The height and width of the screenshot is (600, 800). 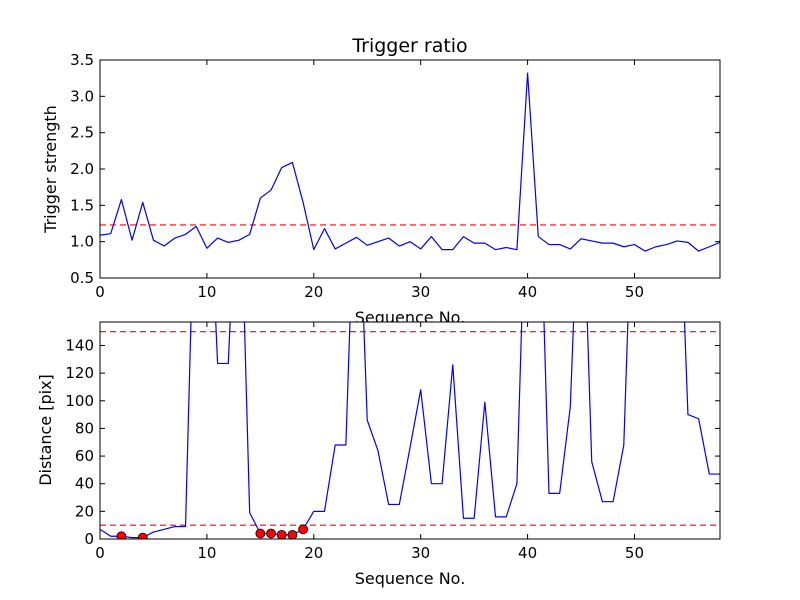 What do you see at coordinates (82, 133) in the screenshot?
I see `top-y-tick-label: 2.5` at bounding box center [82, 133].